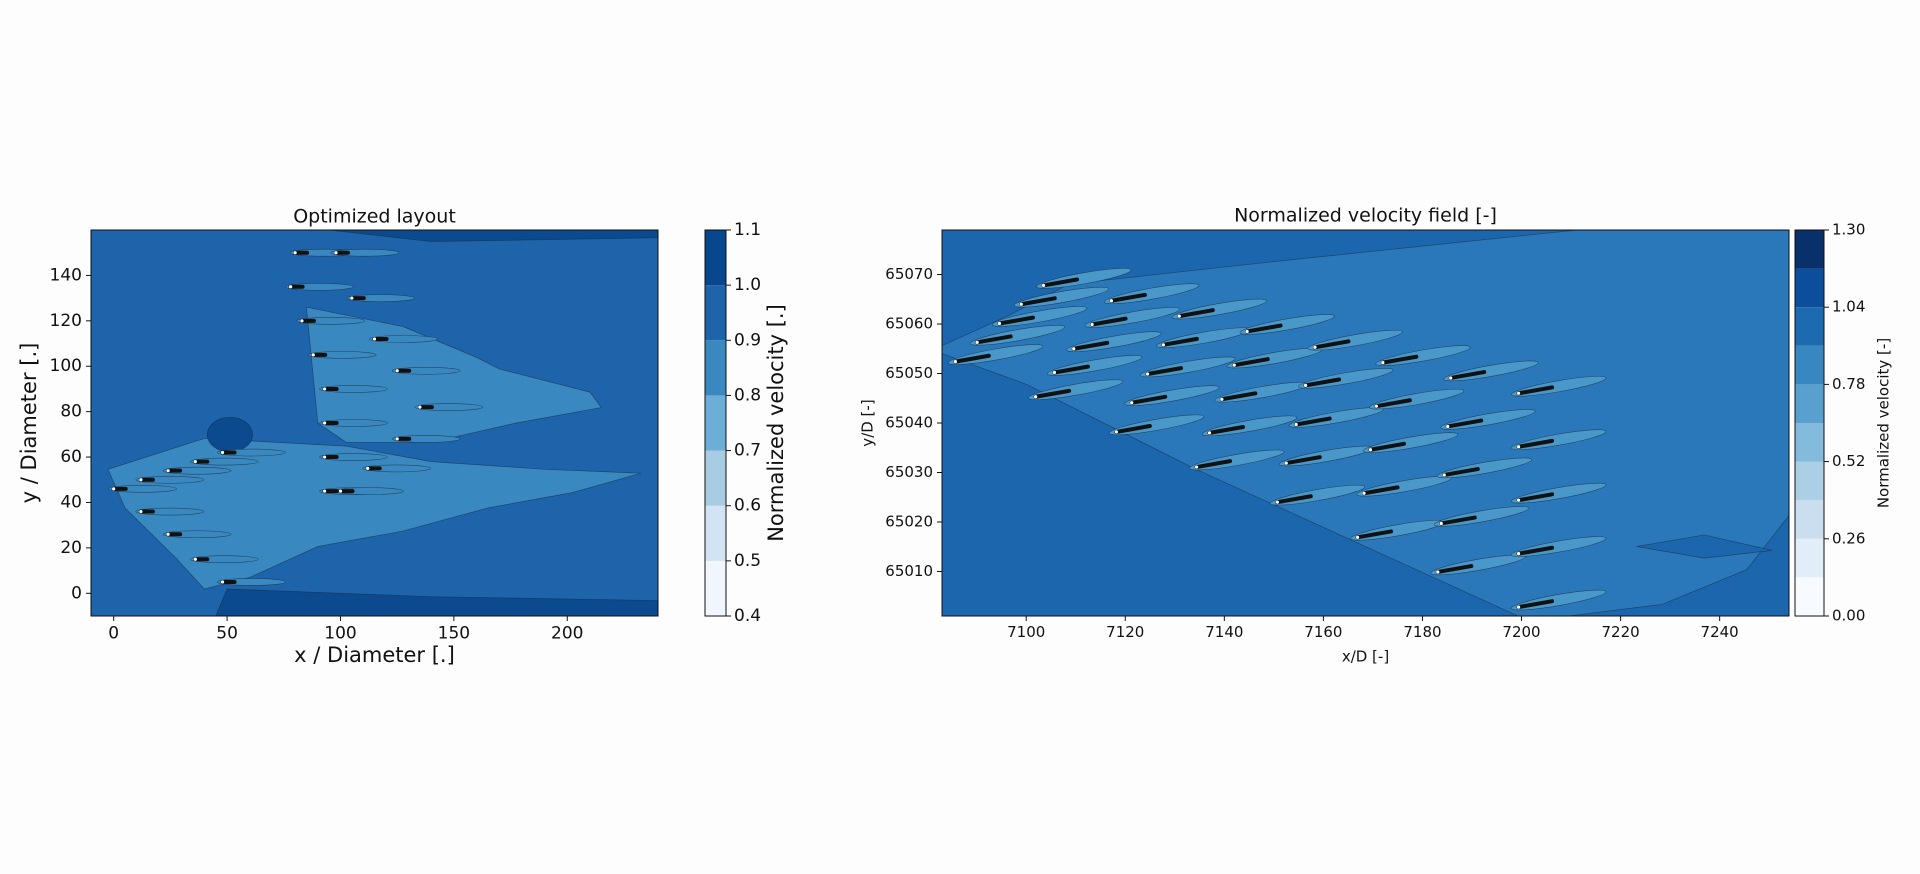 The height and width of the screenshot is (874, 1920). I want to click on y-axis-label: y/D [-], so click(868, 422).